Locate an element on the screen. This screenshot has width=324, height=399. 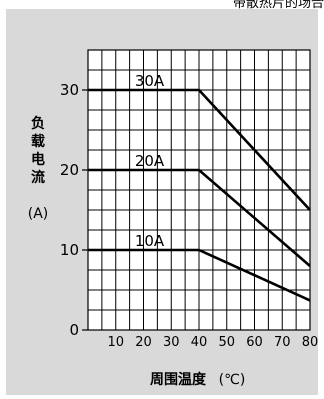
series-label: 30A is located at coordinates (150, 81).